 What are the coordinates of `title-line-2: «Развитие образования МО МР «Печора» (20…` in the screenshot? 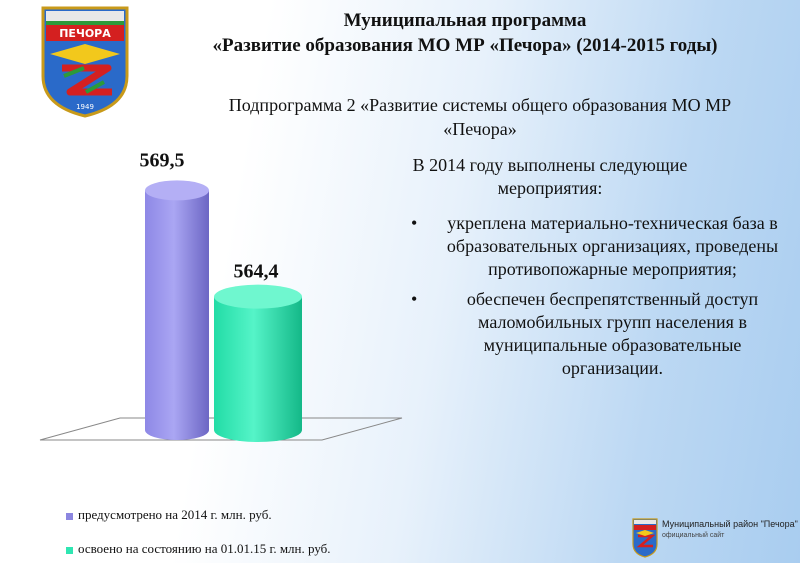 It's located at (465, 45).